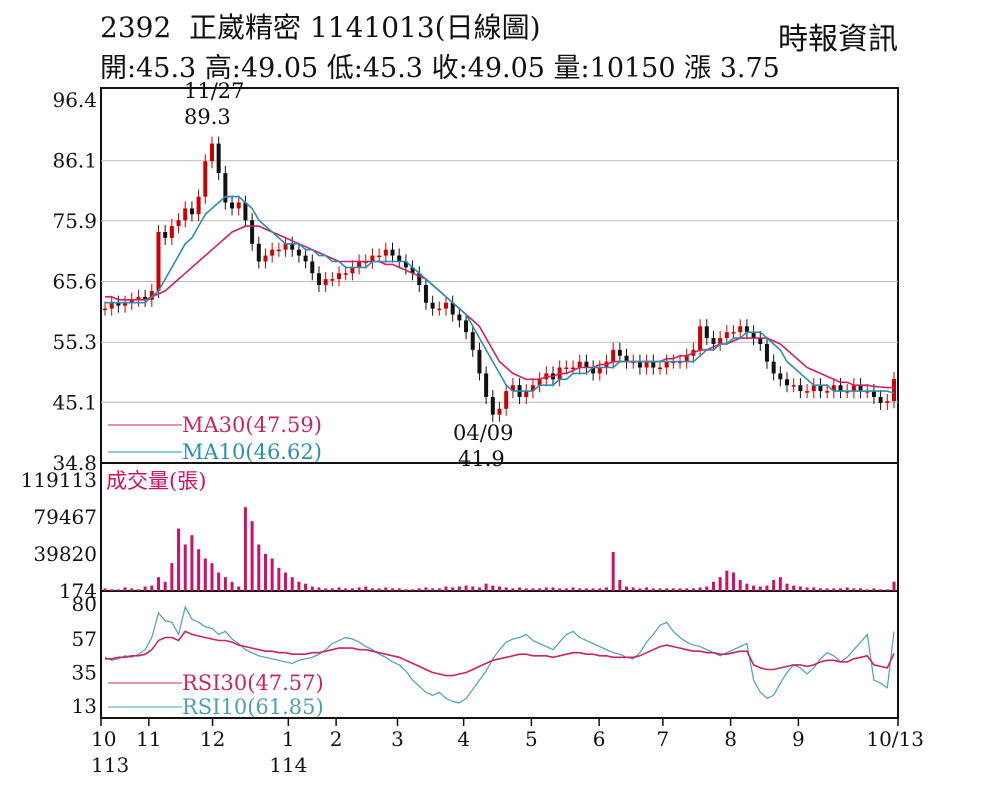  Describe the element at coordinates (895, 739) in the screenshot. I see `x-tick-label: 10/13` at that location.